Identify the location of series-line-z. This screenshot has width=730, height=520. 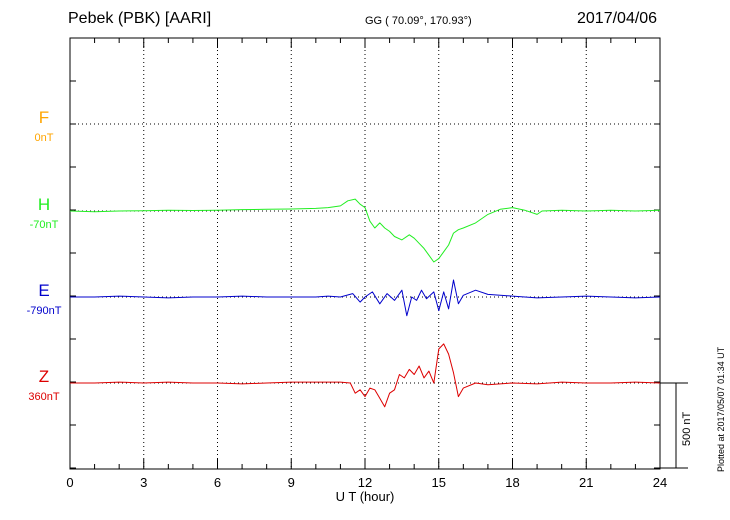
(365, 375).